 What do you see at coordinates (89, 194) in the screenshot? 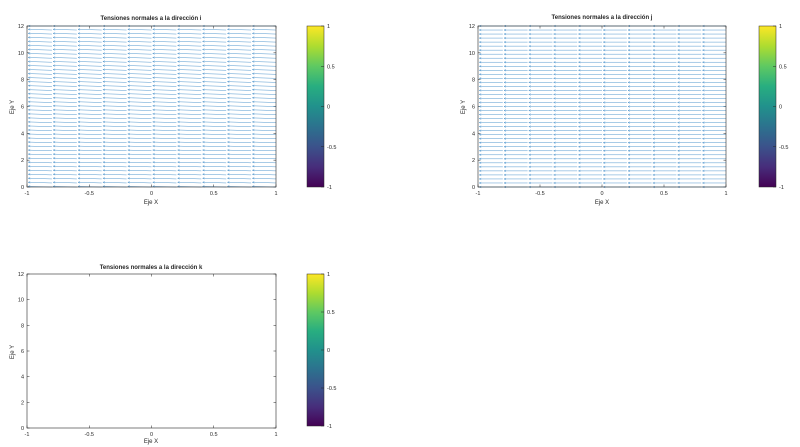
I see `x-tick-label: -0.5` at bounding box center [89, 194].